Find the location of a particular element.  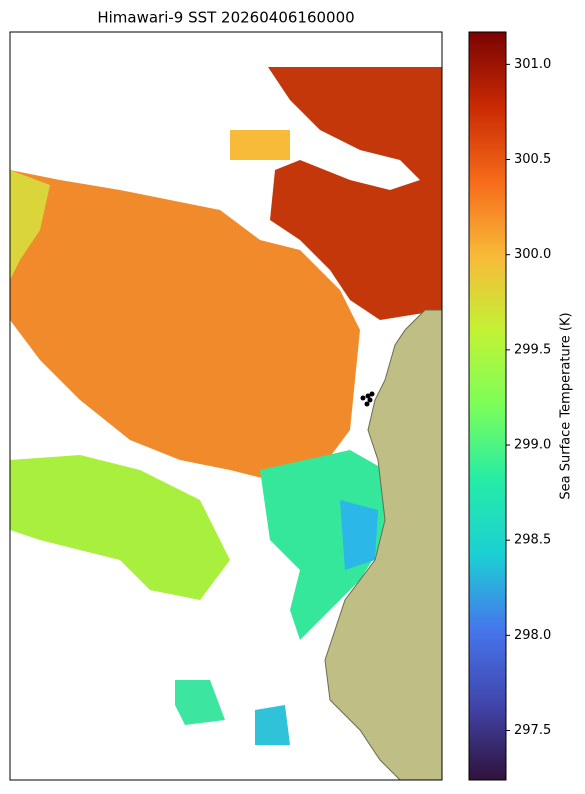

colorbar-tick-label: 299.0 is located at coordinates (532, 445).